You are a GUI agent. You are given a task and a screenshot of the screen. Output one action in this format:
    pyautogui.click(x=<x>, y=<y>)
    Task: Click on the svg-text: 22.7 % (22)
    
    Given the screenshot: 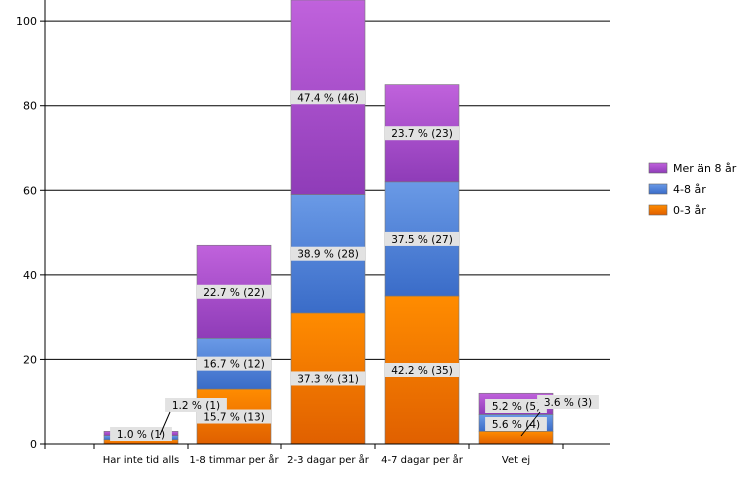 What is the action you would take?
    pyautogui.click(x=234, y=293)
    